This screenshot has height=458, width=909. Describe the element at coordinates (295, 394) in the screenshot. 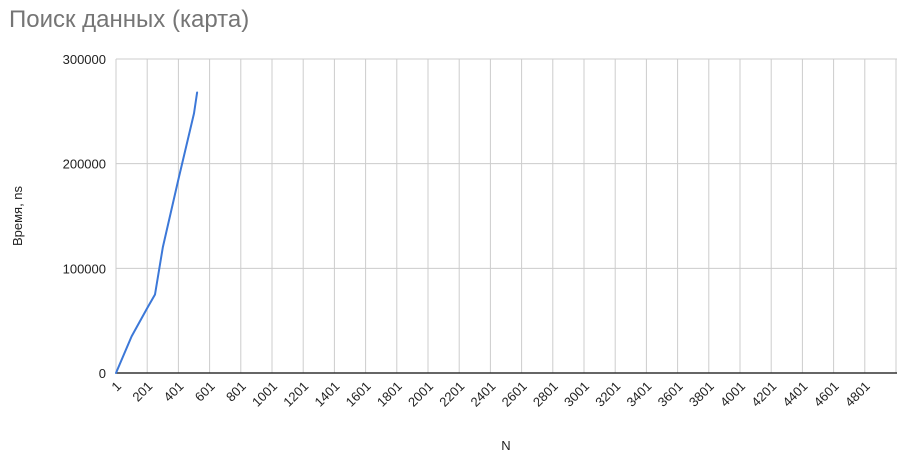

I see `x-tick-label: 1201` at that location.